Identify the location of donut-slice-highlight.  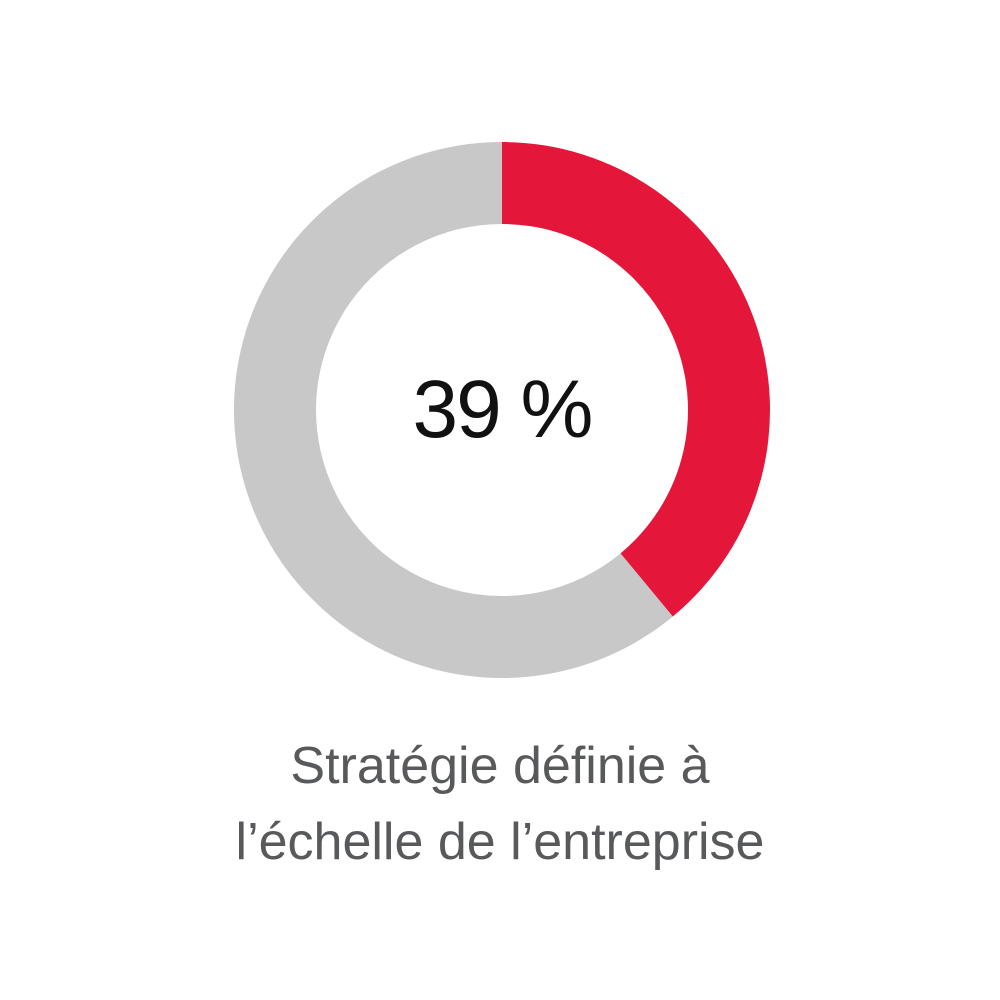
(636, 379).